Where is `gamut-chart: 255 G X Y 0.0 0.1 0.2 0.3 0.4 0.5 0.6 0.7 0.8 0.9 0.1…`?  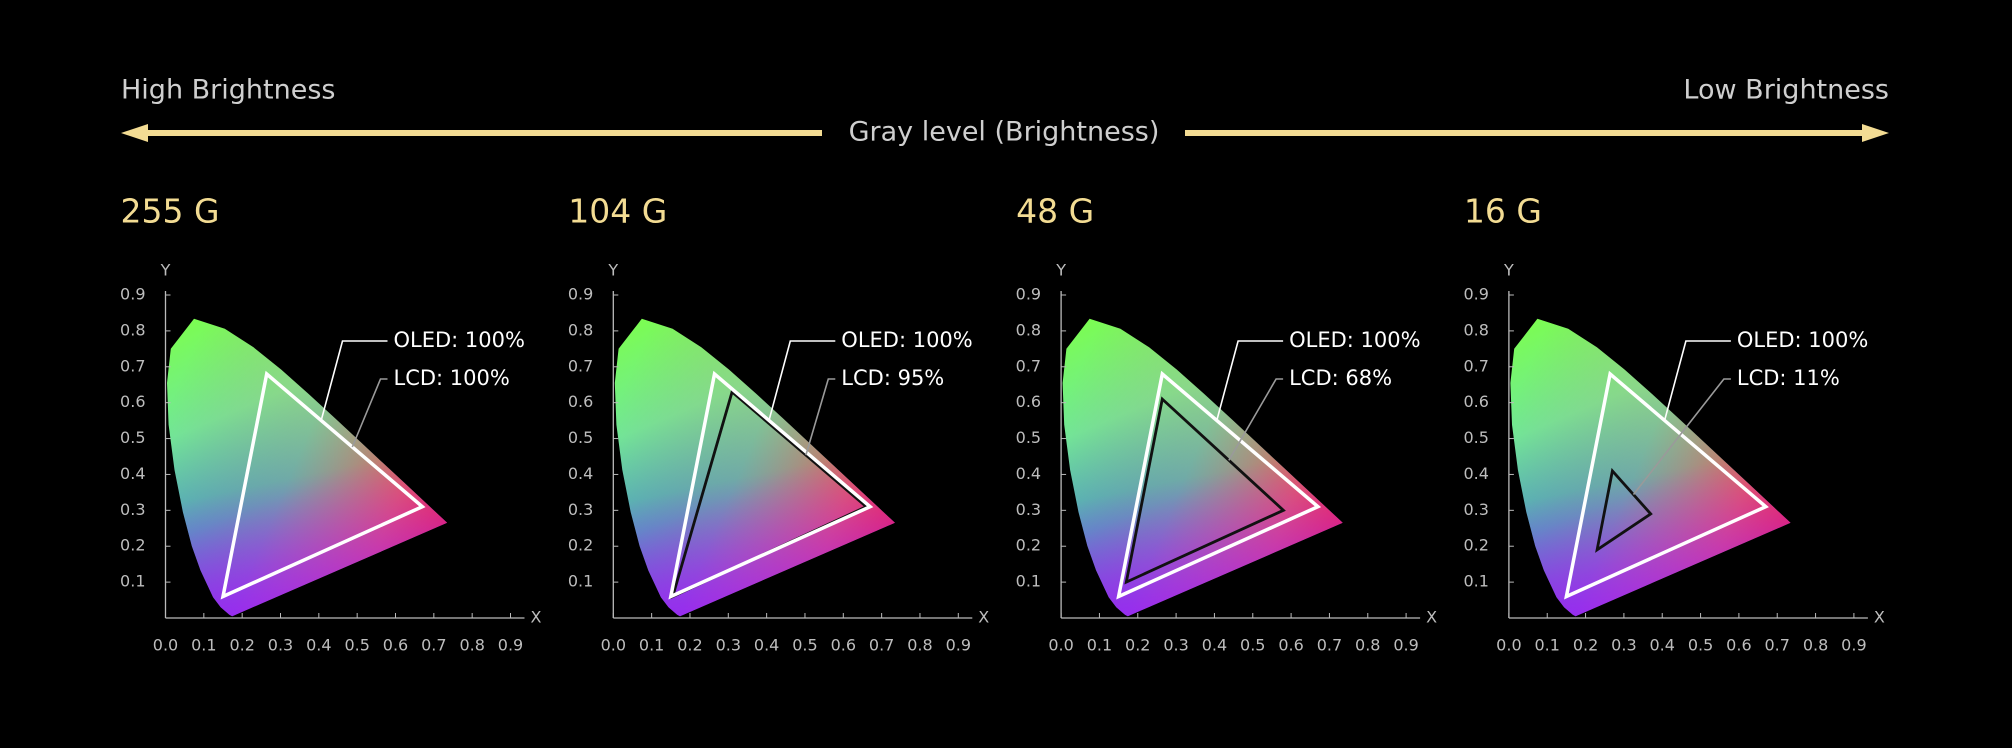 gamut-chart: 255 G X Y 0.0 0.1 0.2 0.3 0.4 0.5 0.6 0.7 0.8 0.9 0.1… is located at coordinates (330, 423).